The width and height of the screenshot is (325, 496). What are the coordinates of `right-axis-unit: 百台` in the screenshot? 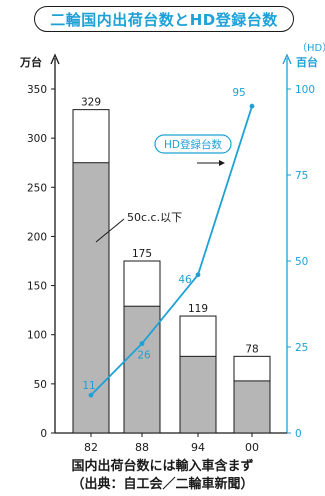 It's located at (307, 62).